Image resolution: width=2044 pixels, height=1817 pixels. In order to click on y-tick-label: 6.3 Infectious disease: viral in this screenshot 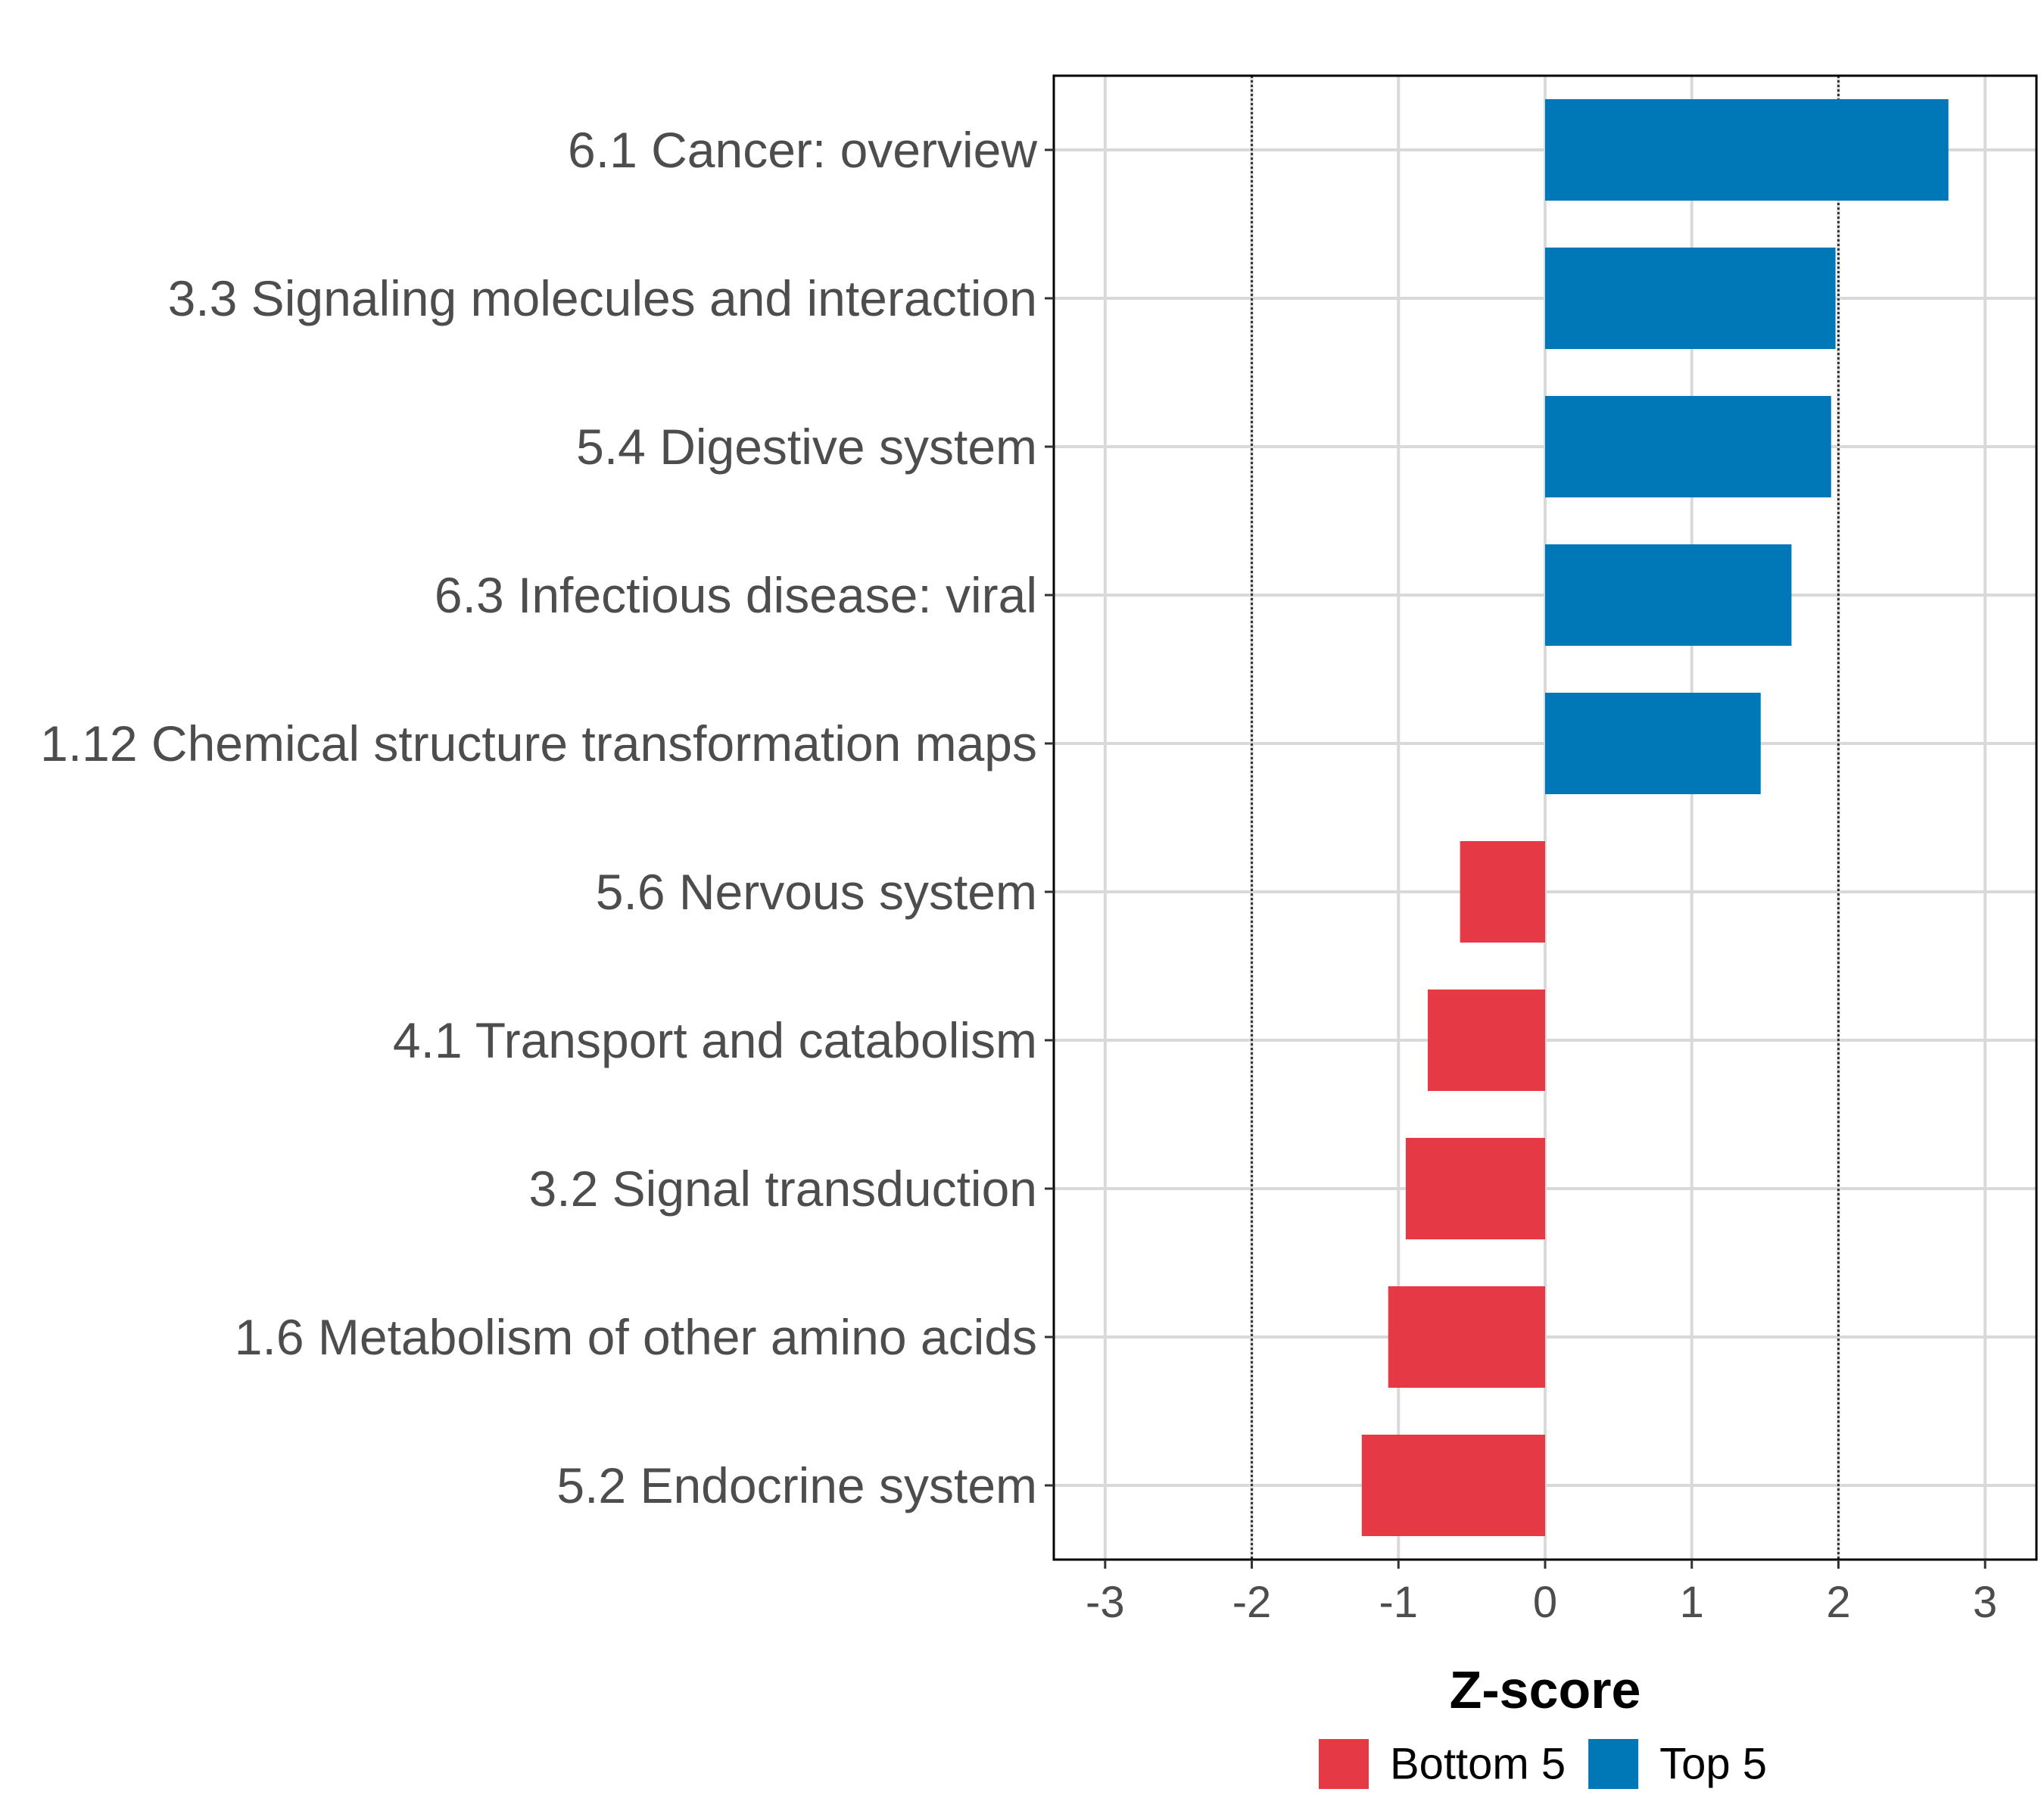, I will do `click(736, 595)`.